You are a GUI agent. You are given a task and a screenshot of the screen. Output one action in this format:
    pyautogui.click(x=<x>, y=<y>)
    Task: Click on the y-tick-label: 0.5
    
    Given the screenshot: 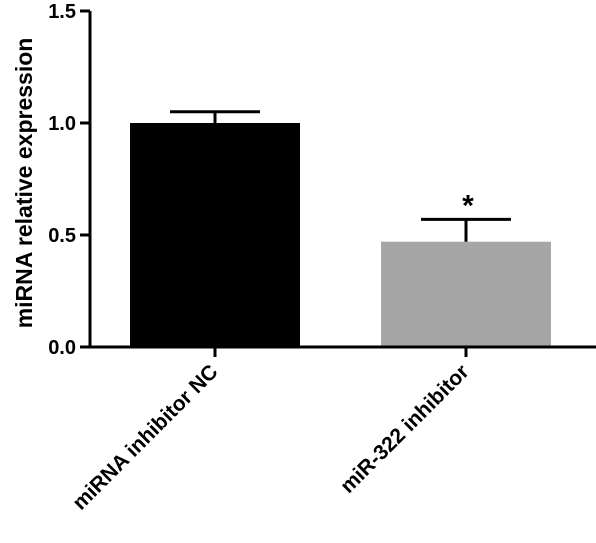 What is the action you would take?
    pyautogui.click(x=62, y=236)
    